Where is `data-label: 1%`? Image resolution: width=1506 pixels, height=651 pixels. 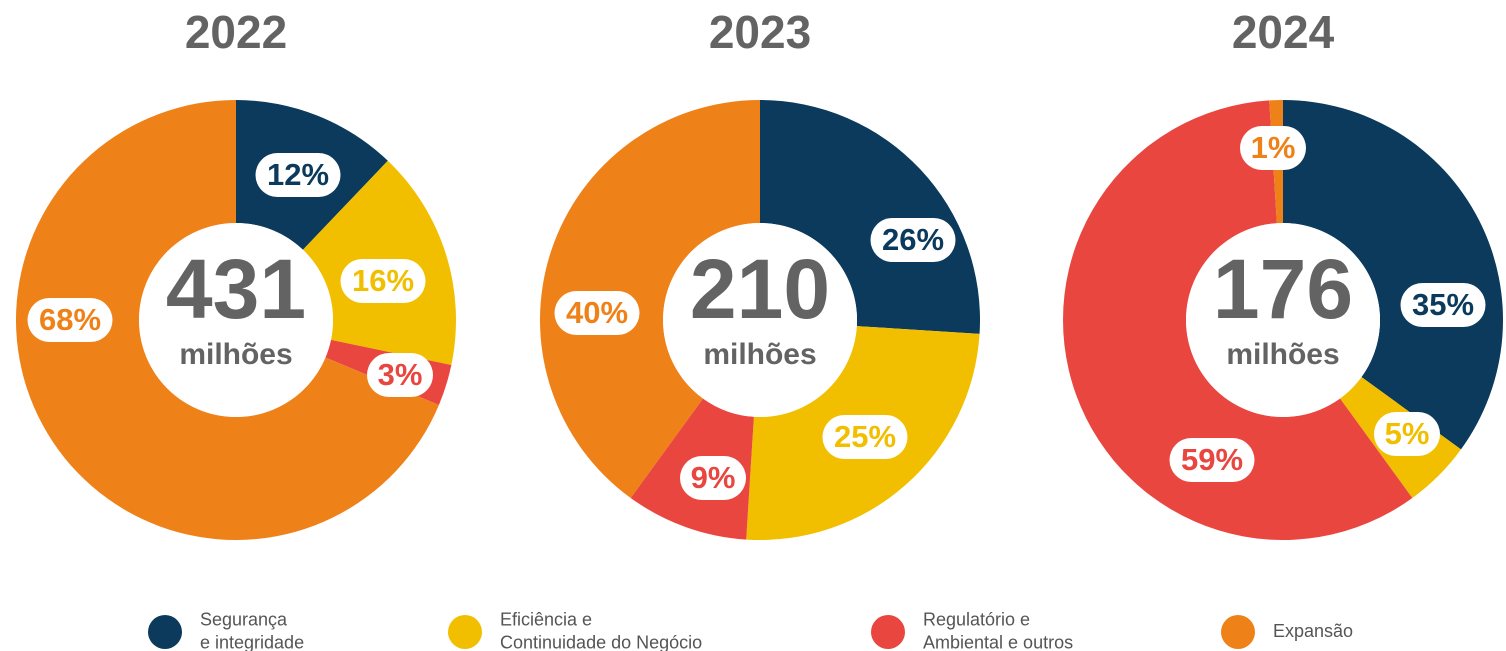 data-label: 1% is located at coordinates (1273, 147).